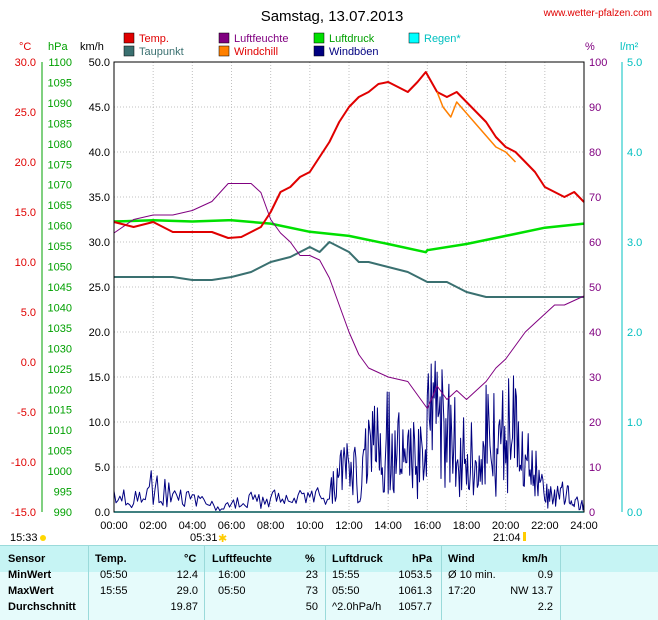  I want to click on stat-press-time: 05:50, so click(346, 591).